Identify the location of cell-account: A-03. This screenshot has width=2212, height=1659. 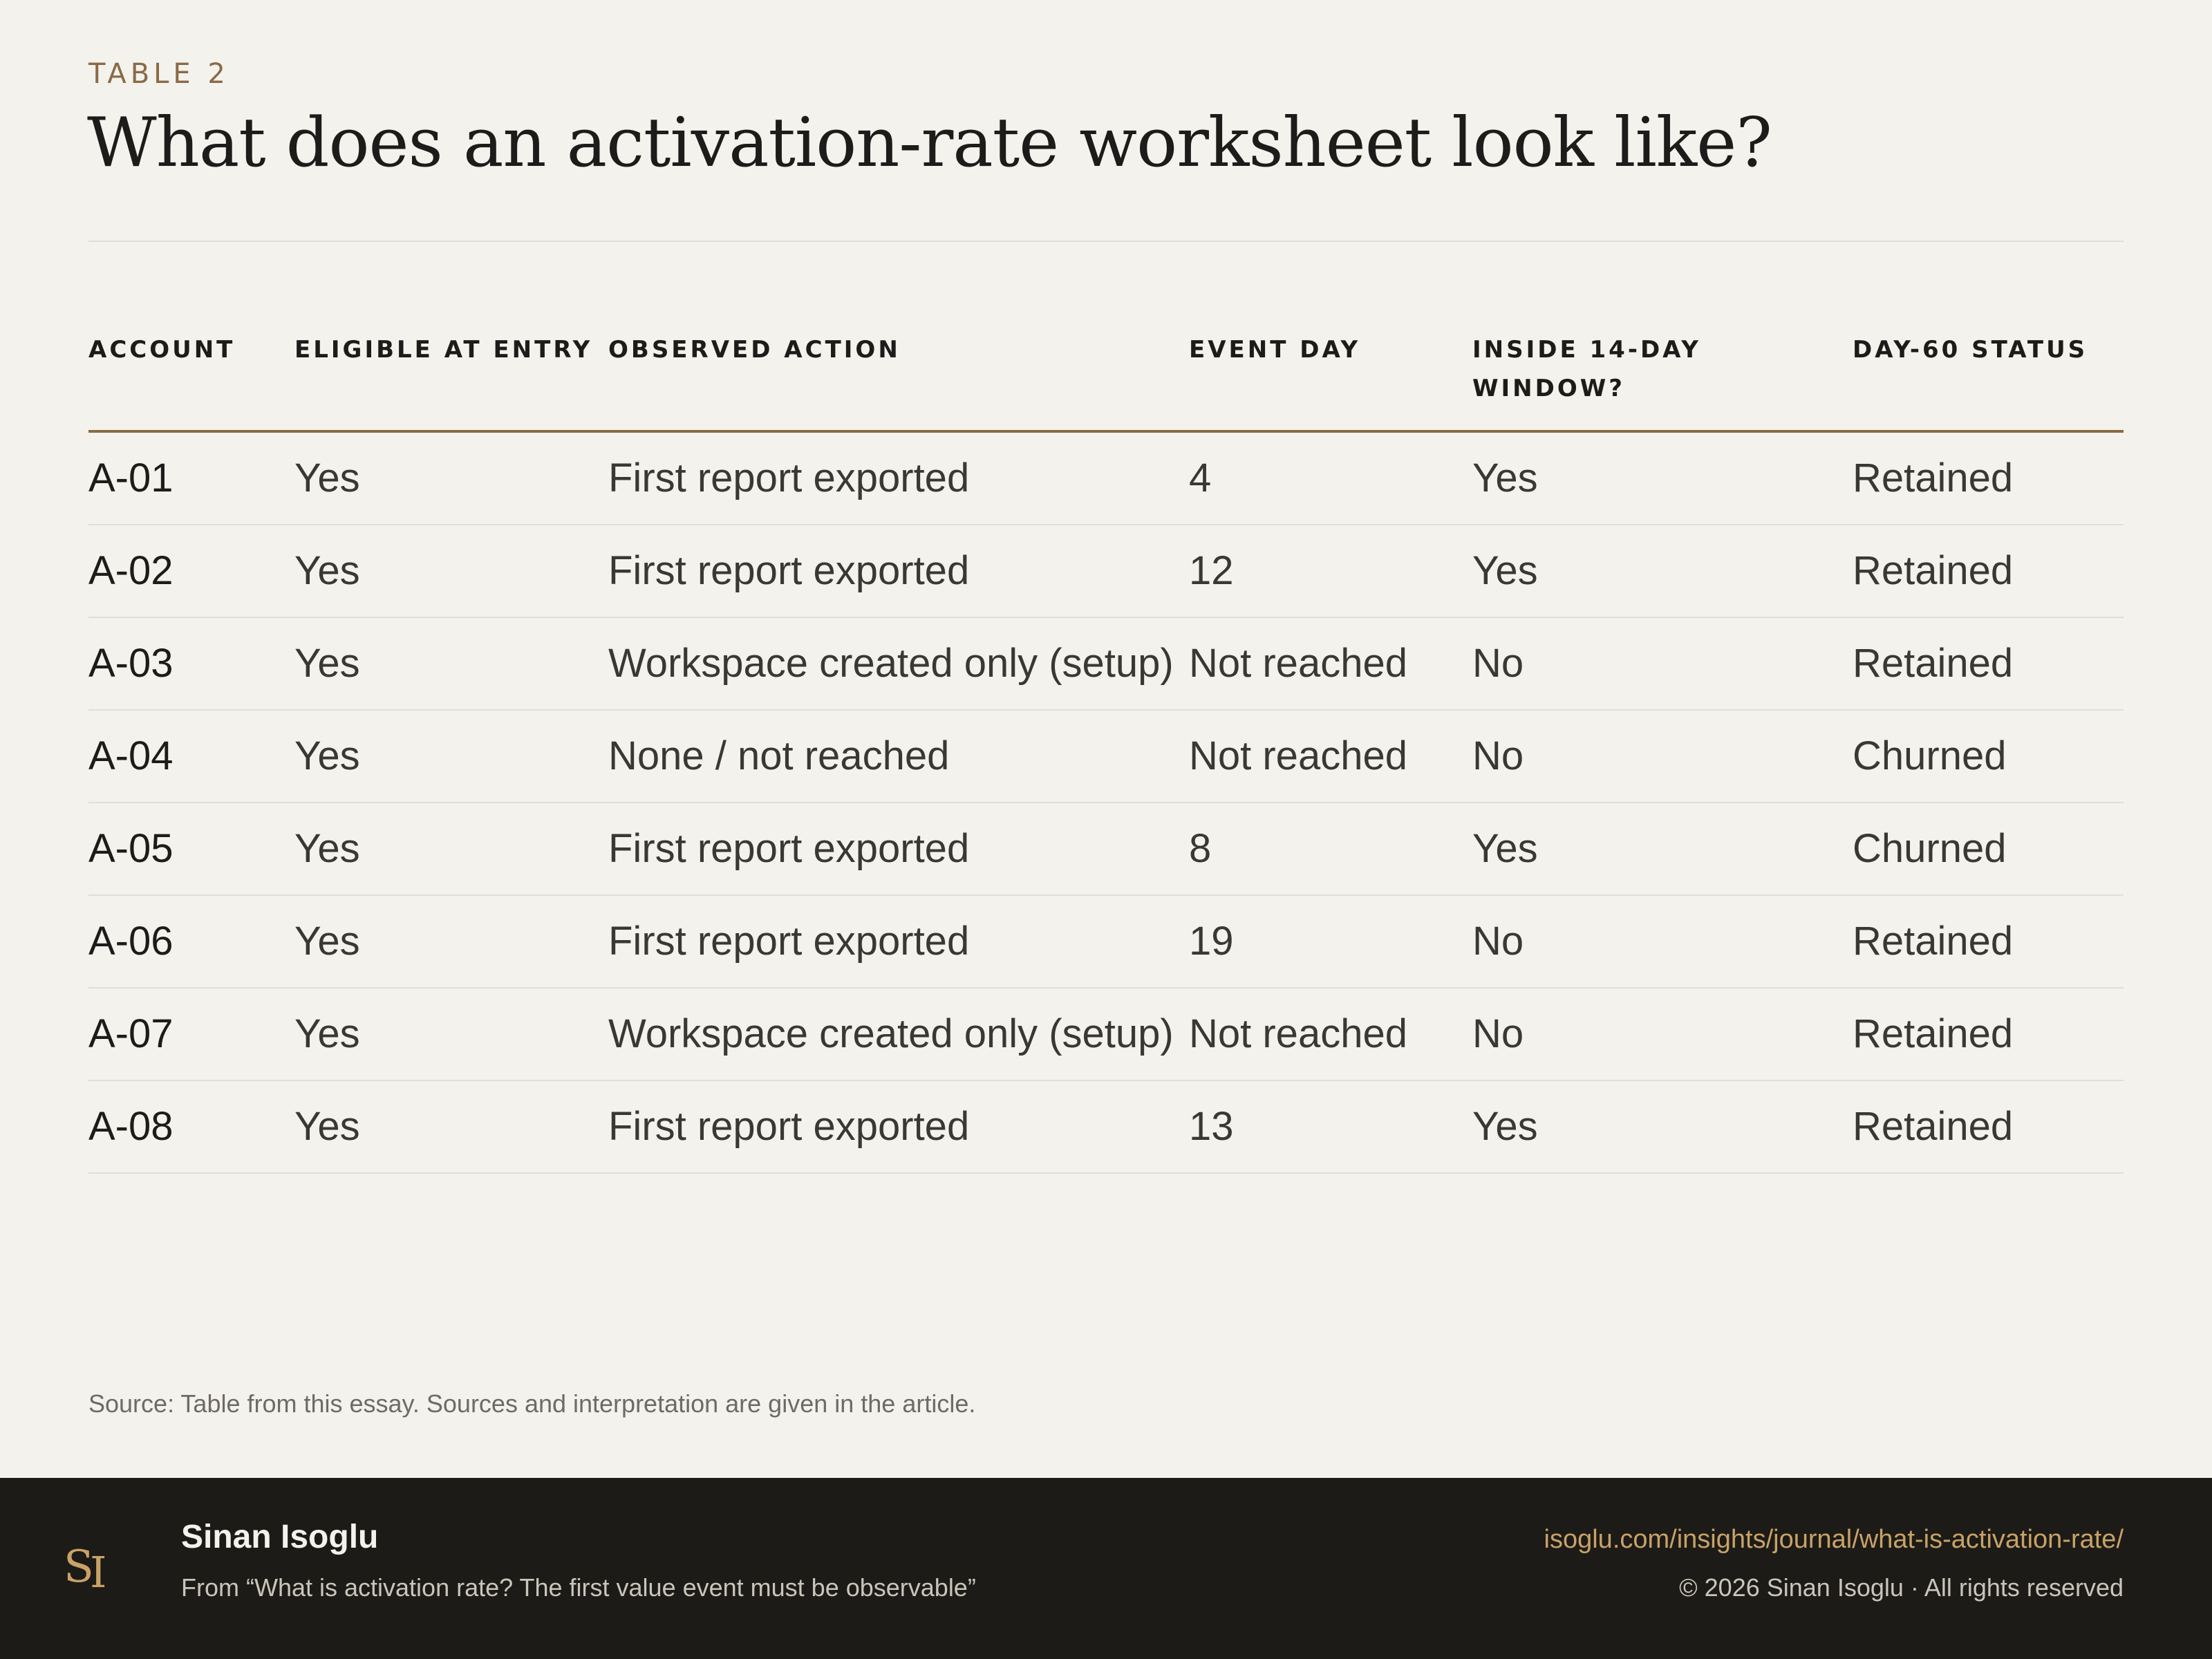
(191, 664).